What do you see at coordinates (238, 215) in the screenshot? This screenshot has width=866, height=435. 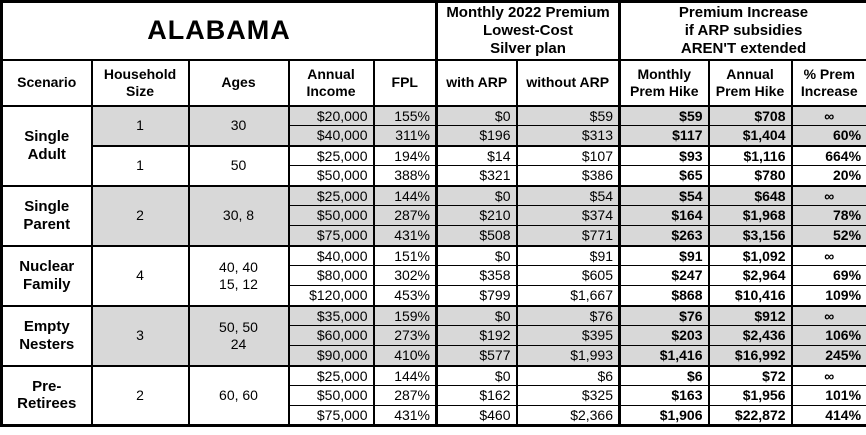 I see `ages-cell: 30, 8` at bounding box center [238, 215].